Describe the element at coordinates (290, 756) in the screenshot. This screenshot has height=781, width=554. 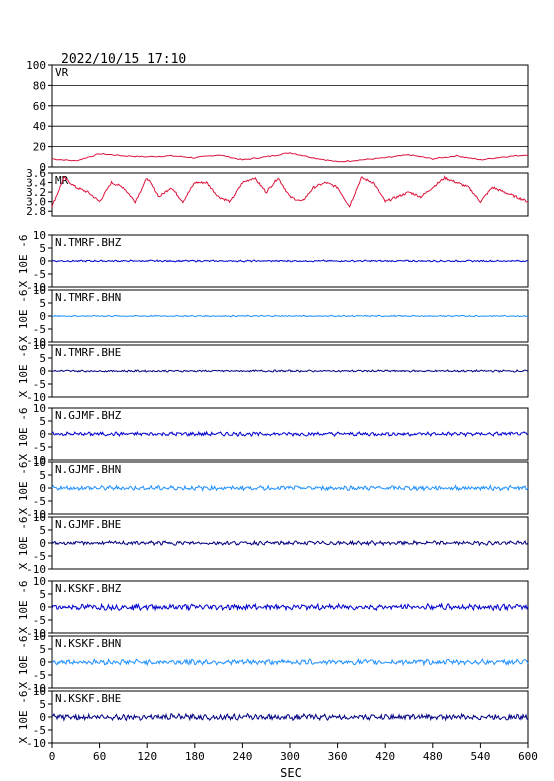
I see `x-tick-label: 300` at that location.